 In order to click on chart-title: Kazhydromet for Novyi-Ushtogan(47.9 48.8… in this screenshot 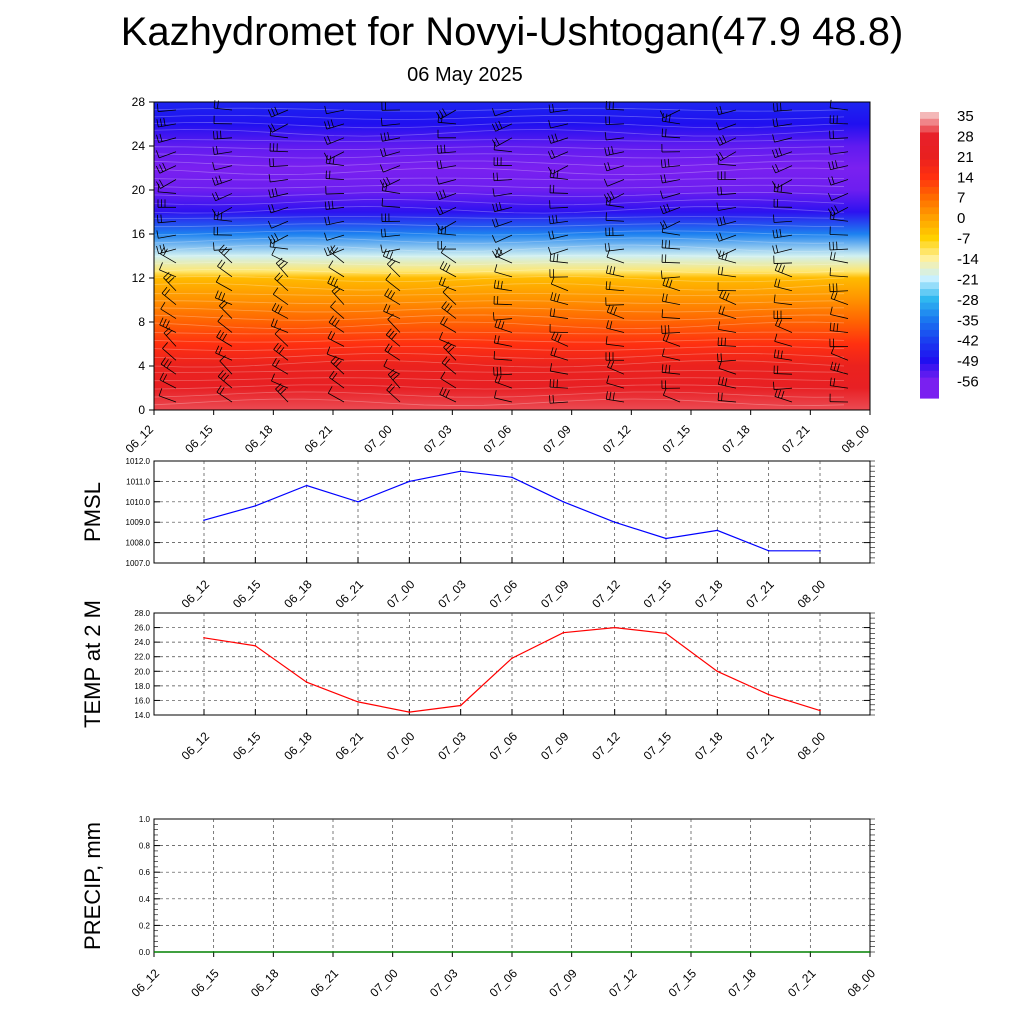, I will do `click(512, 32)`.